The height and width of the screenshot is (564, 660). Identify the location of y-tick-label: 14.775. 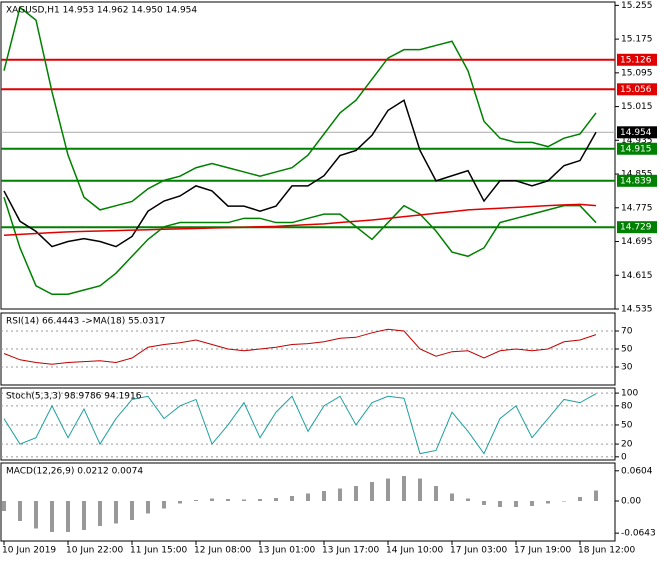
(637, 208).